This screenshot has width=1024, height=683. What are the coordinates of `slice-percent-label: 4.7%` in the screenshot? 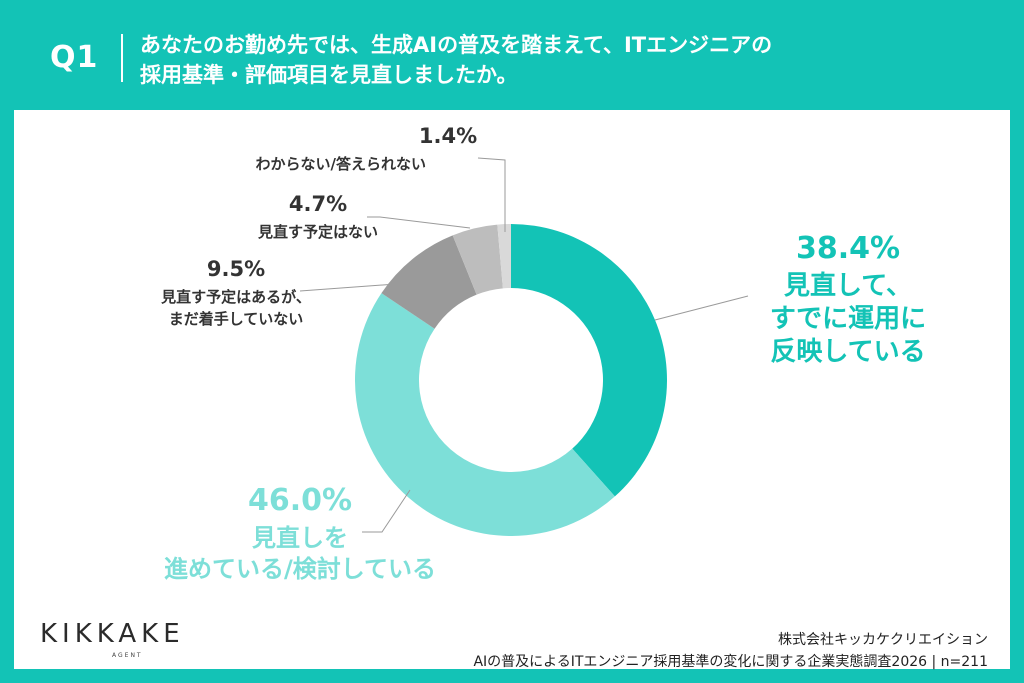 It's located at (318, 204).